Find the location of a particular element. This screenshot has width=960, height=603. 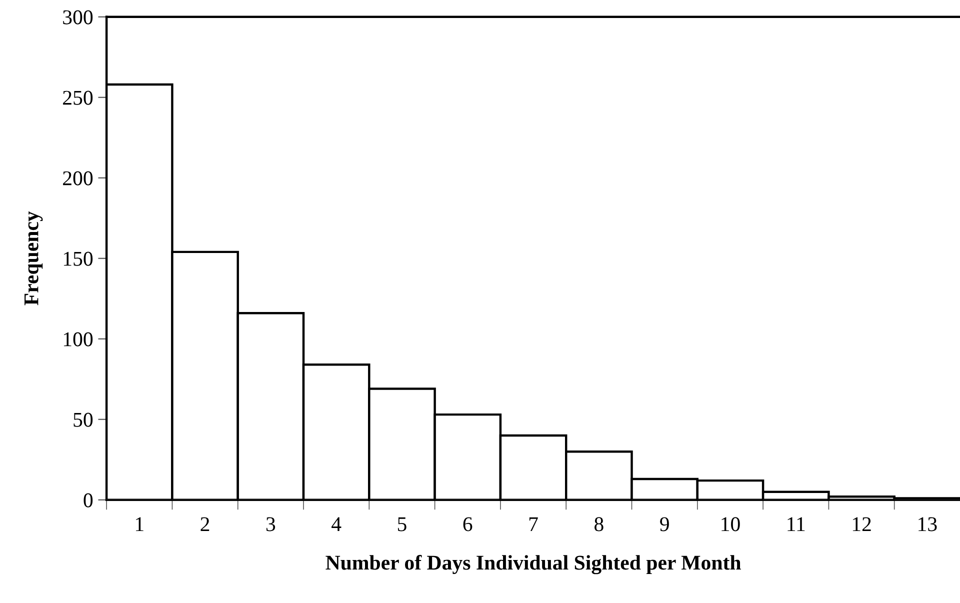

x-tick-label: 5 is located at coordinates (402, 524).